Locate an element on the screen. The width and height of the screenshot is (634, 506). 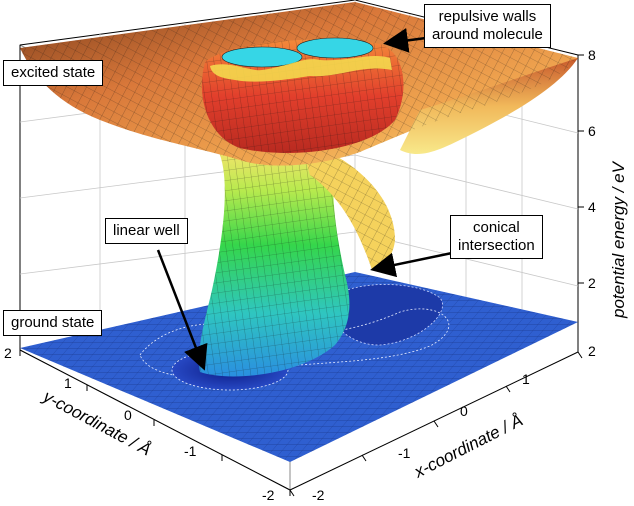
conical-stem-mesh is located at coordinates (274, 263).